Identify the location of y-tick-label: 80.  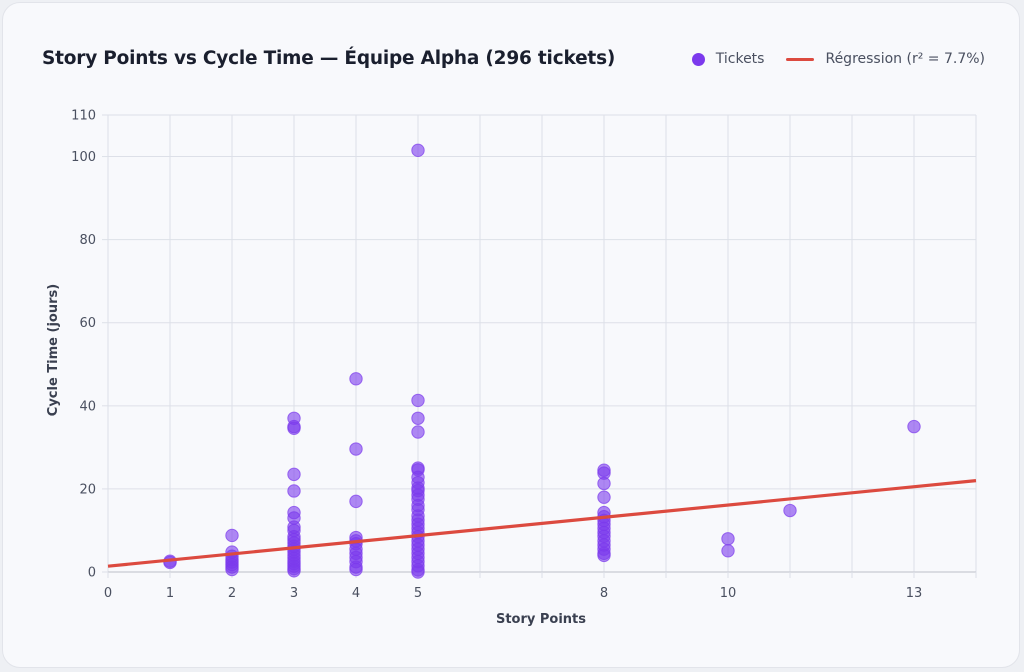
(87, 240).